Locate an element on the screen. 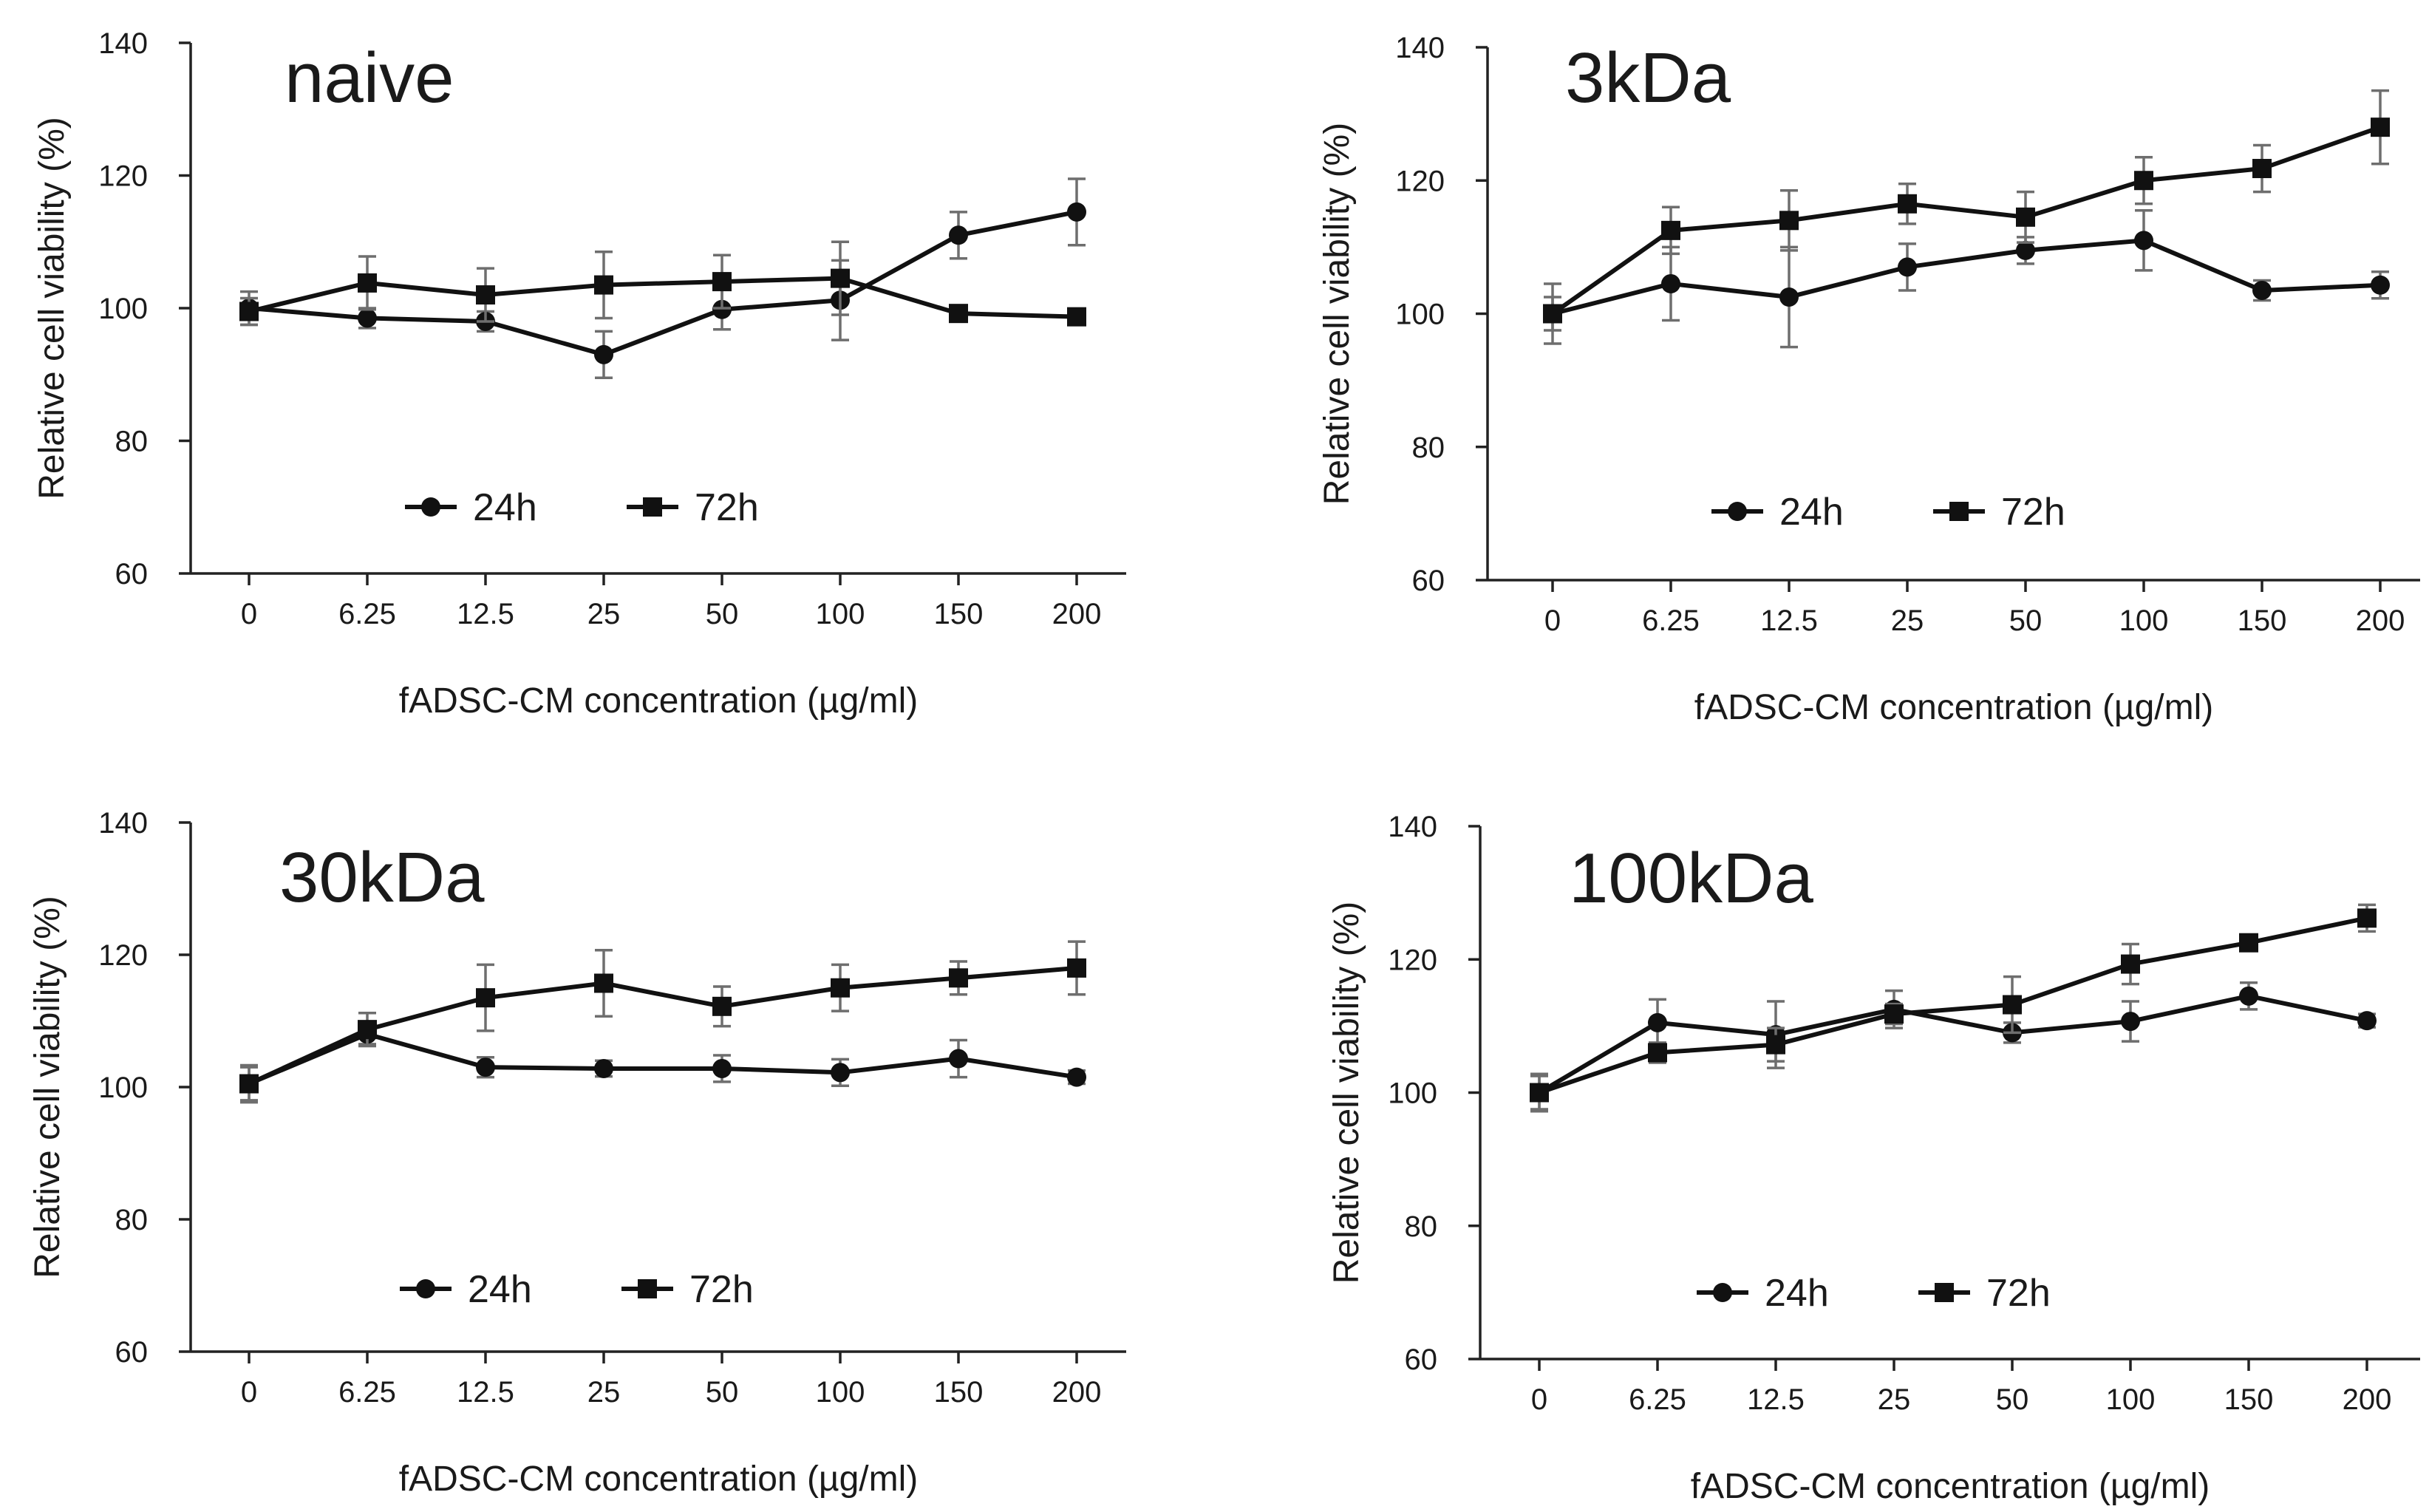  y-axis-title: Relative cell viability (%) is located at coordinates (48, 1087).